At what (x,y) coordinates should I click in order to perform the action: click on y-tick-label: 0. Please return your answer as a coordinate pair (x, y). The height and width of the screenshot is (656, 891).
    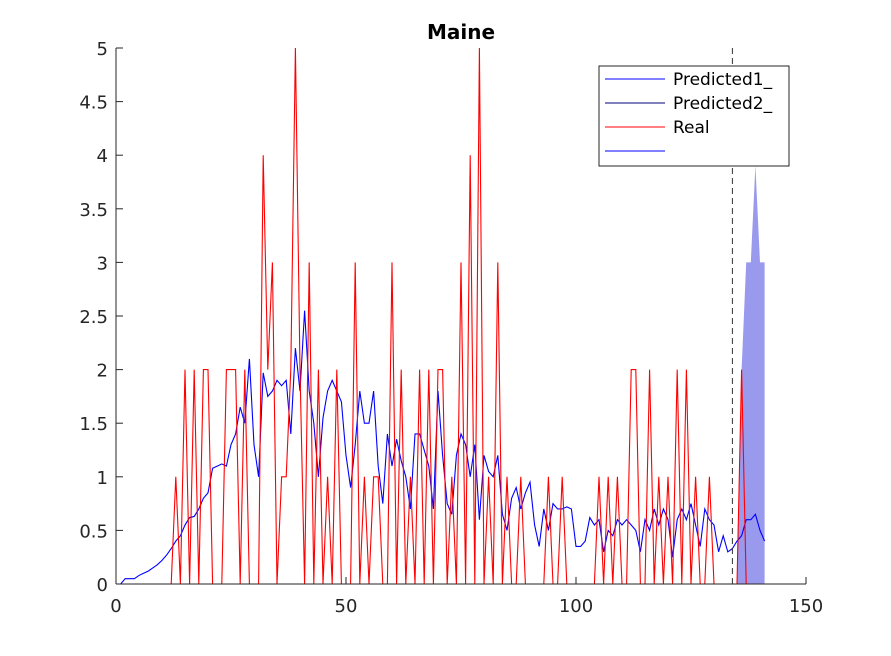
    Looking at the image, I should click on (102, 585).